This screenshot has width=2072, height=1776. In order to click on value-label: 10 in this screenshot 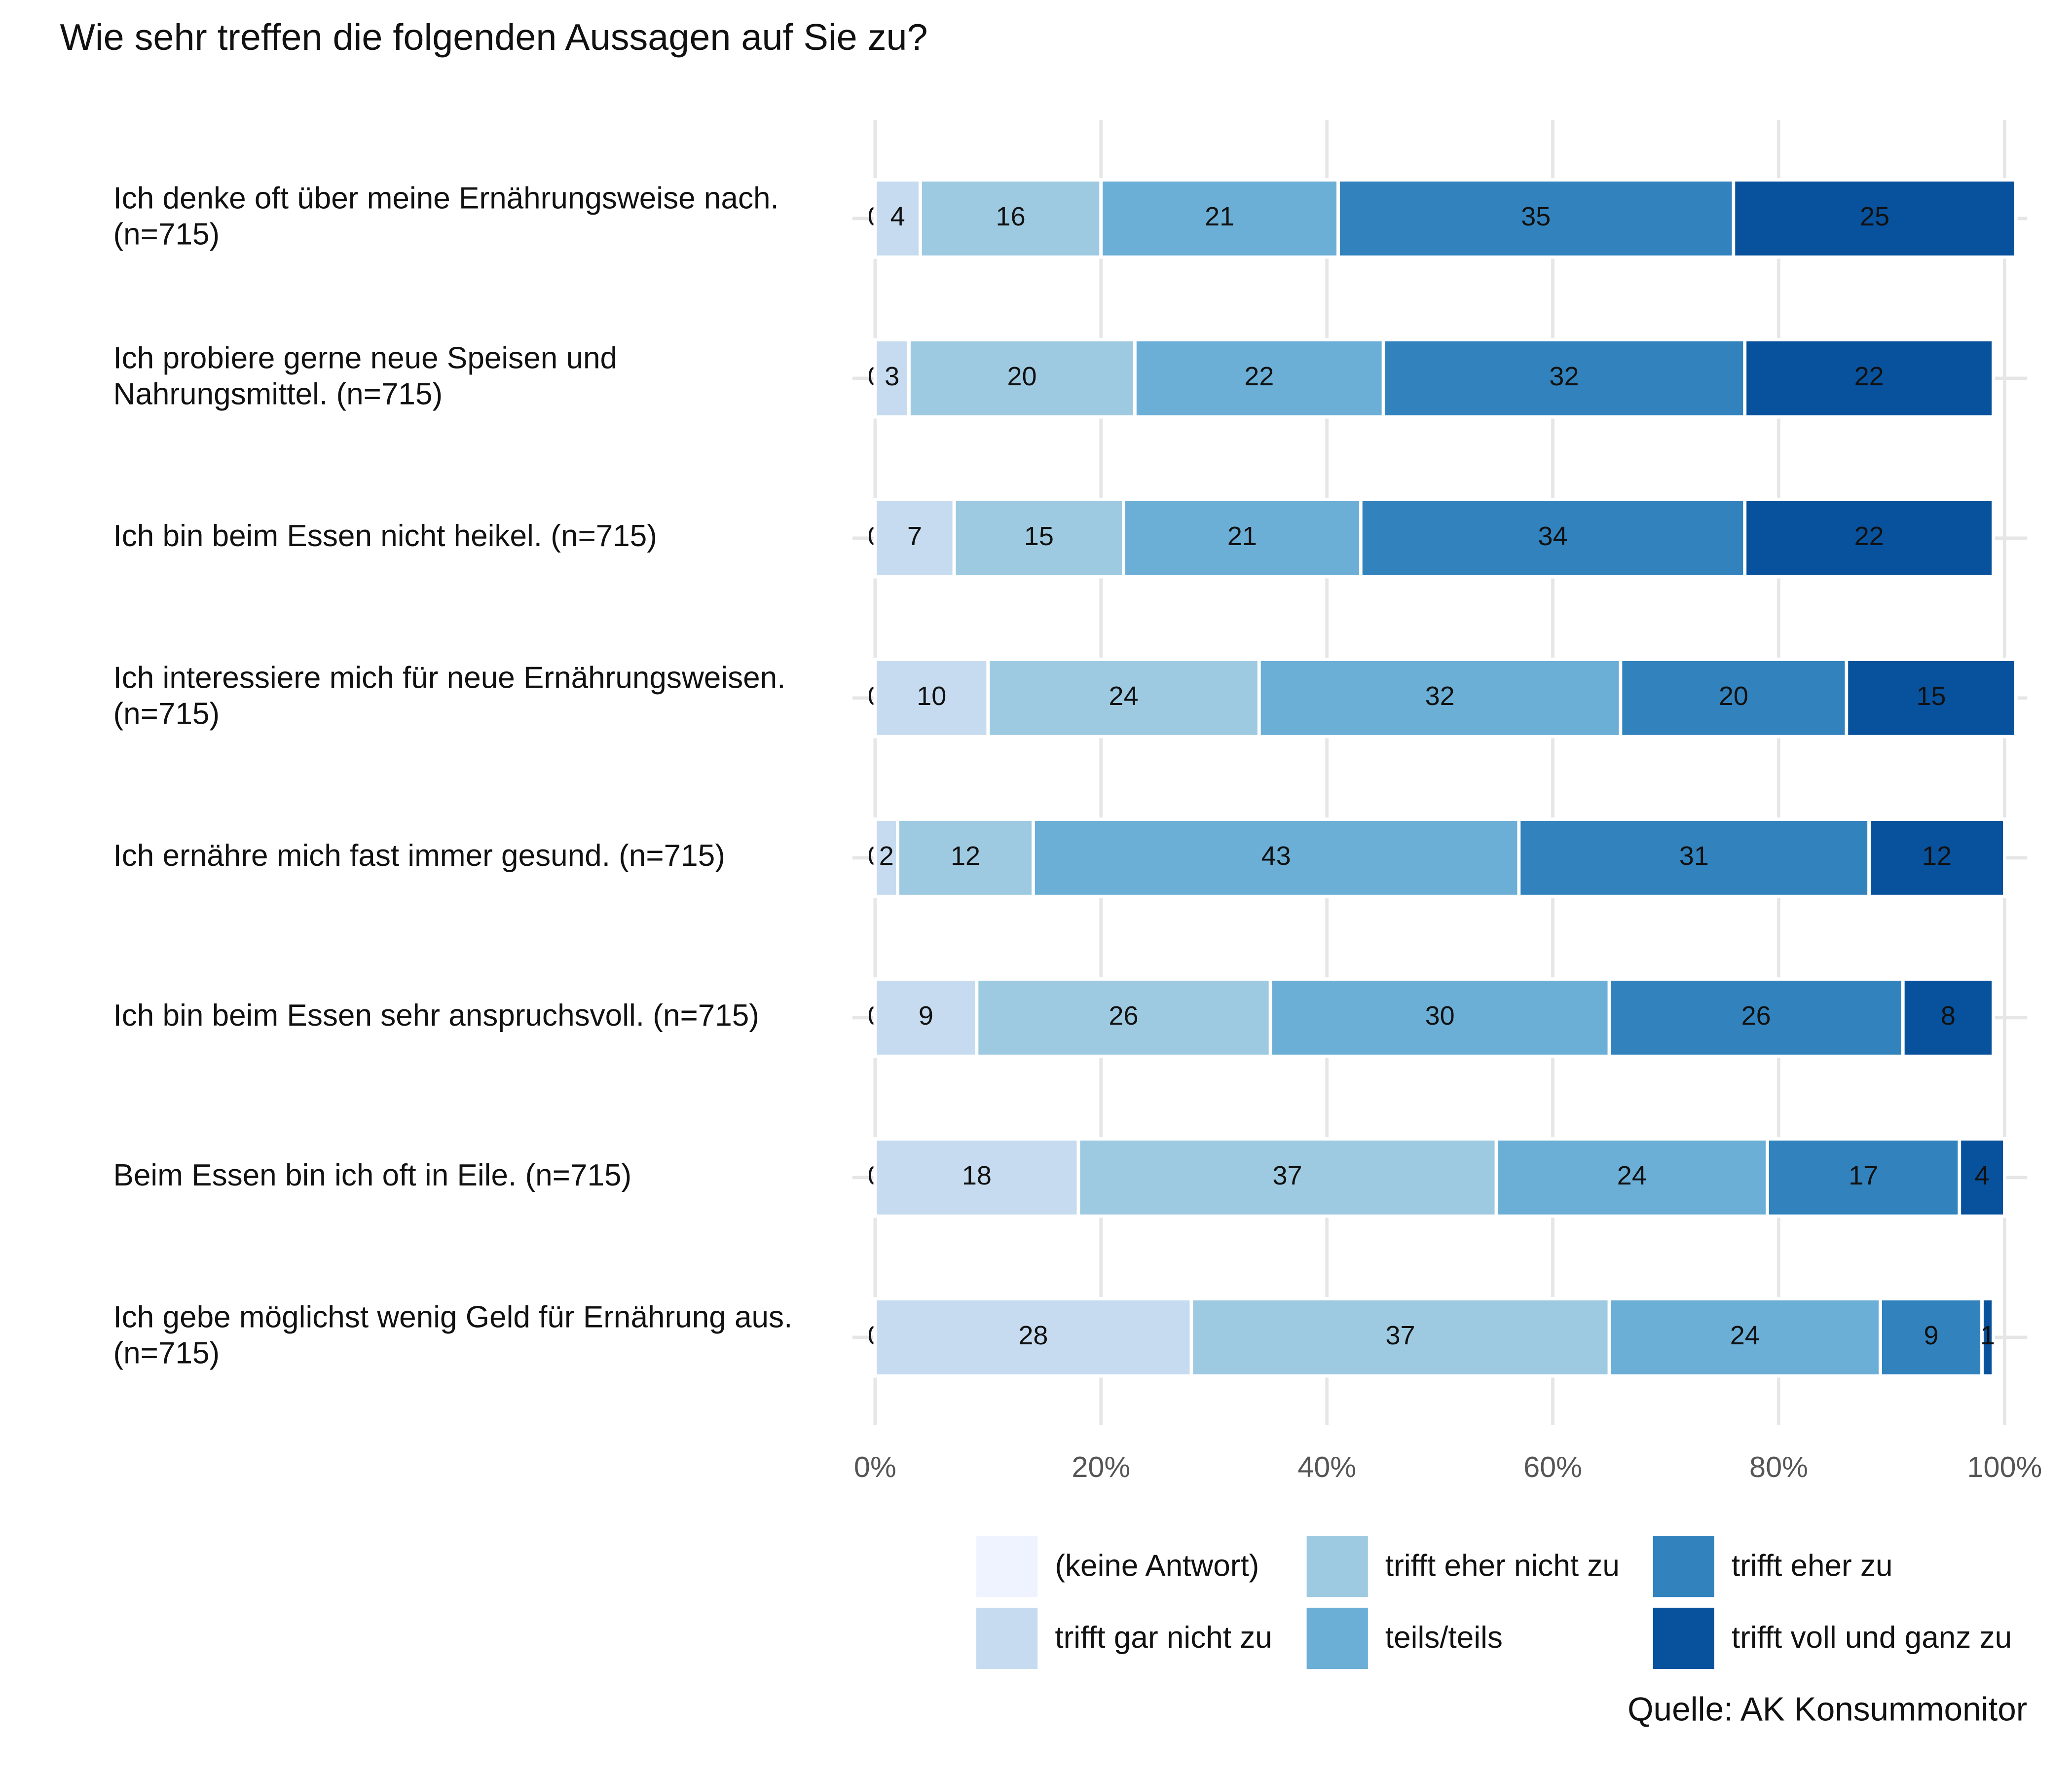, I will do `click(932, 696)`.